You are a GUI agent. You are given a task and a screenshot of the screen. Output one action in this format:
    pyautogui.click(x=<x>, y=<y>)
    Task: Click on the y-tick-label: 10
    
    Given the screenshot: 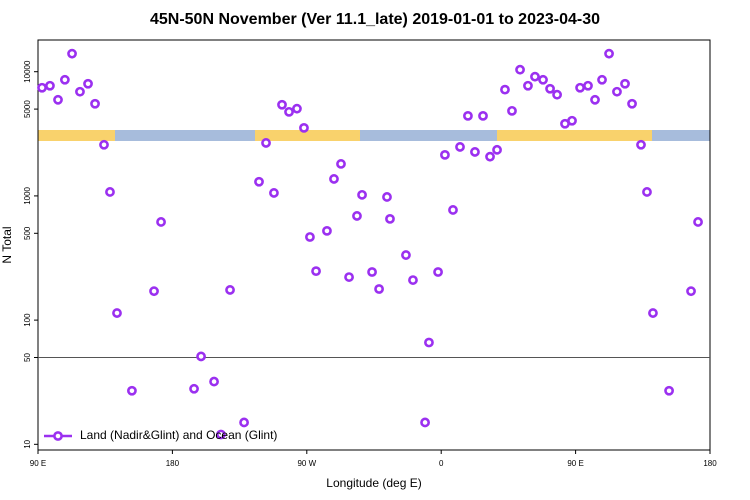 What is the action you would take?
    pyautogui.click(x=27, y=443)
    